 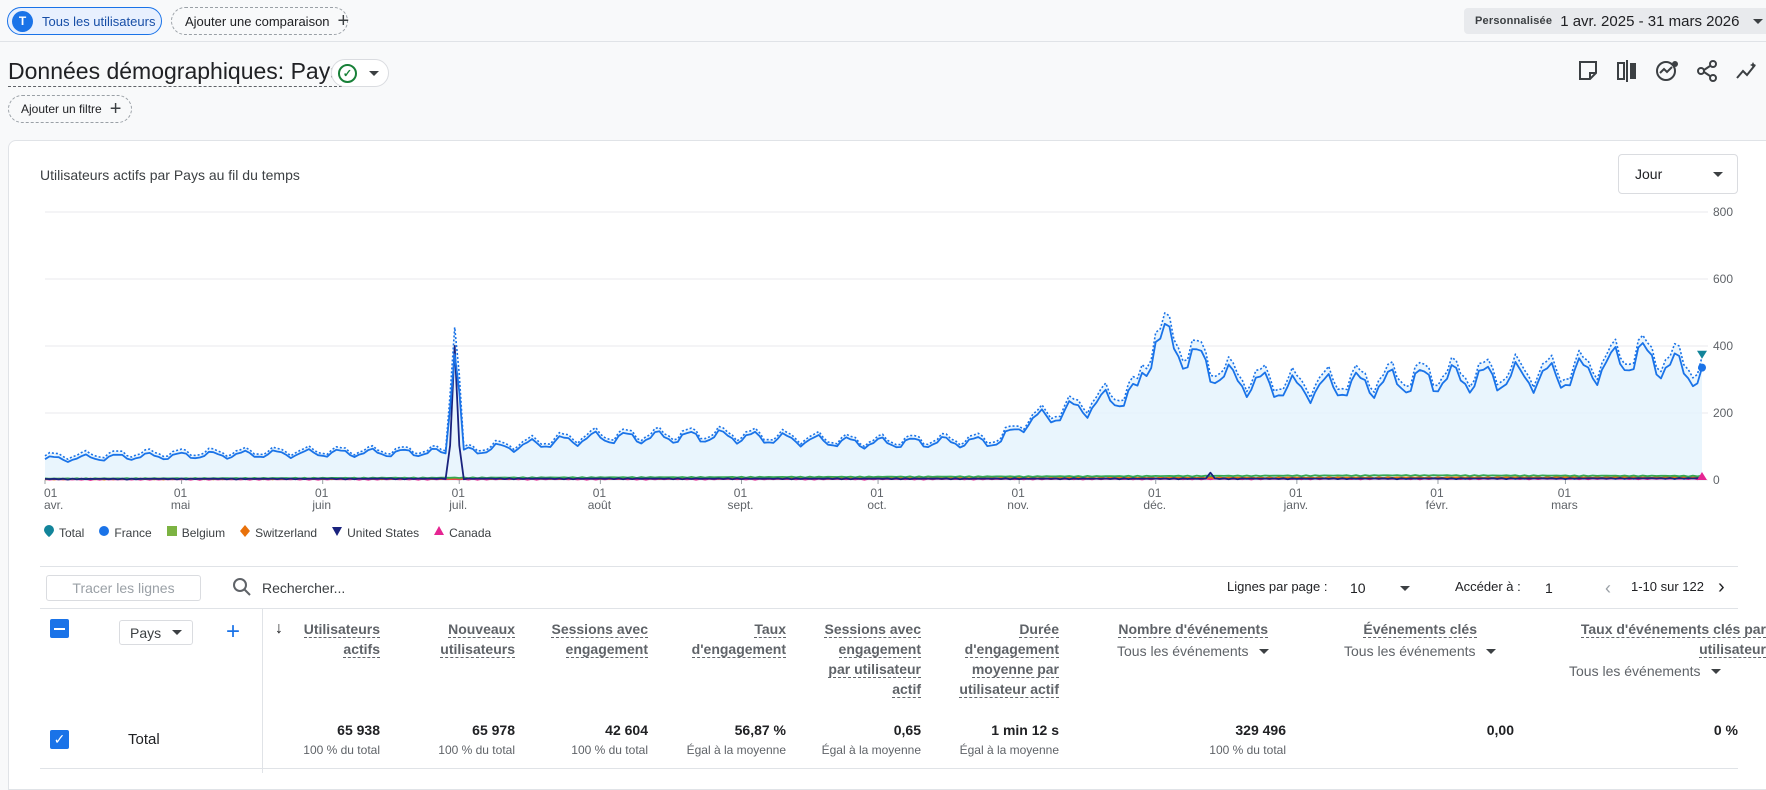 I want to click on add-comparison-button: Ajouter une comparaison +, so click(x=260, y=21).